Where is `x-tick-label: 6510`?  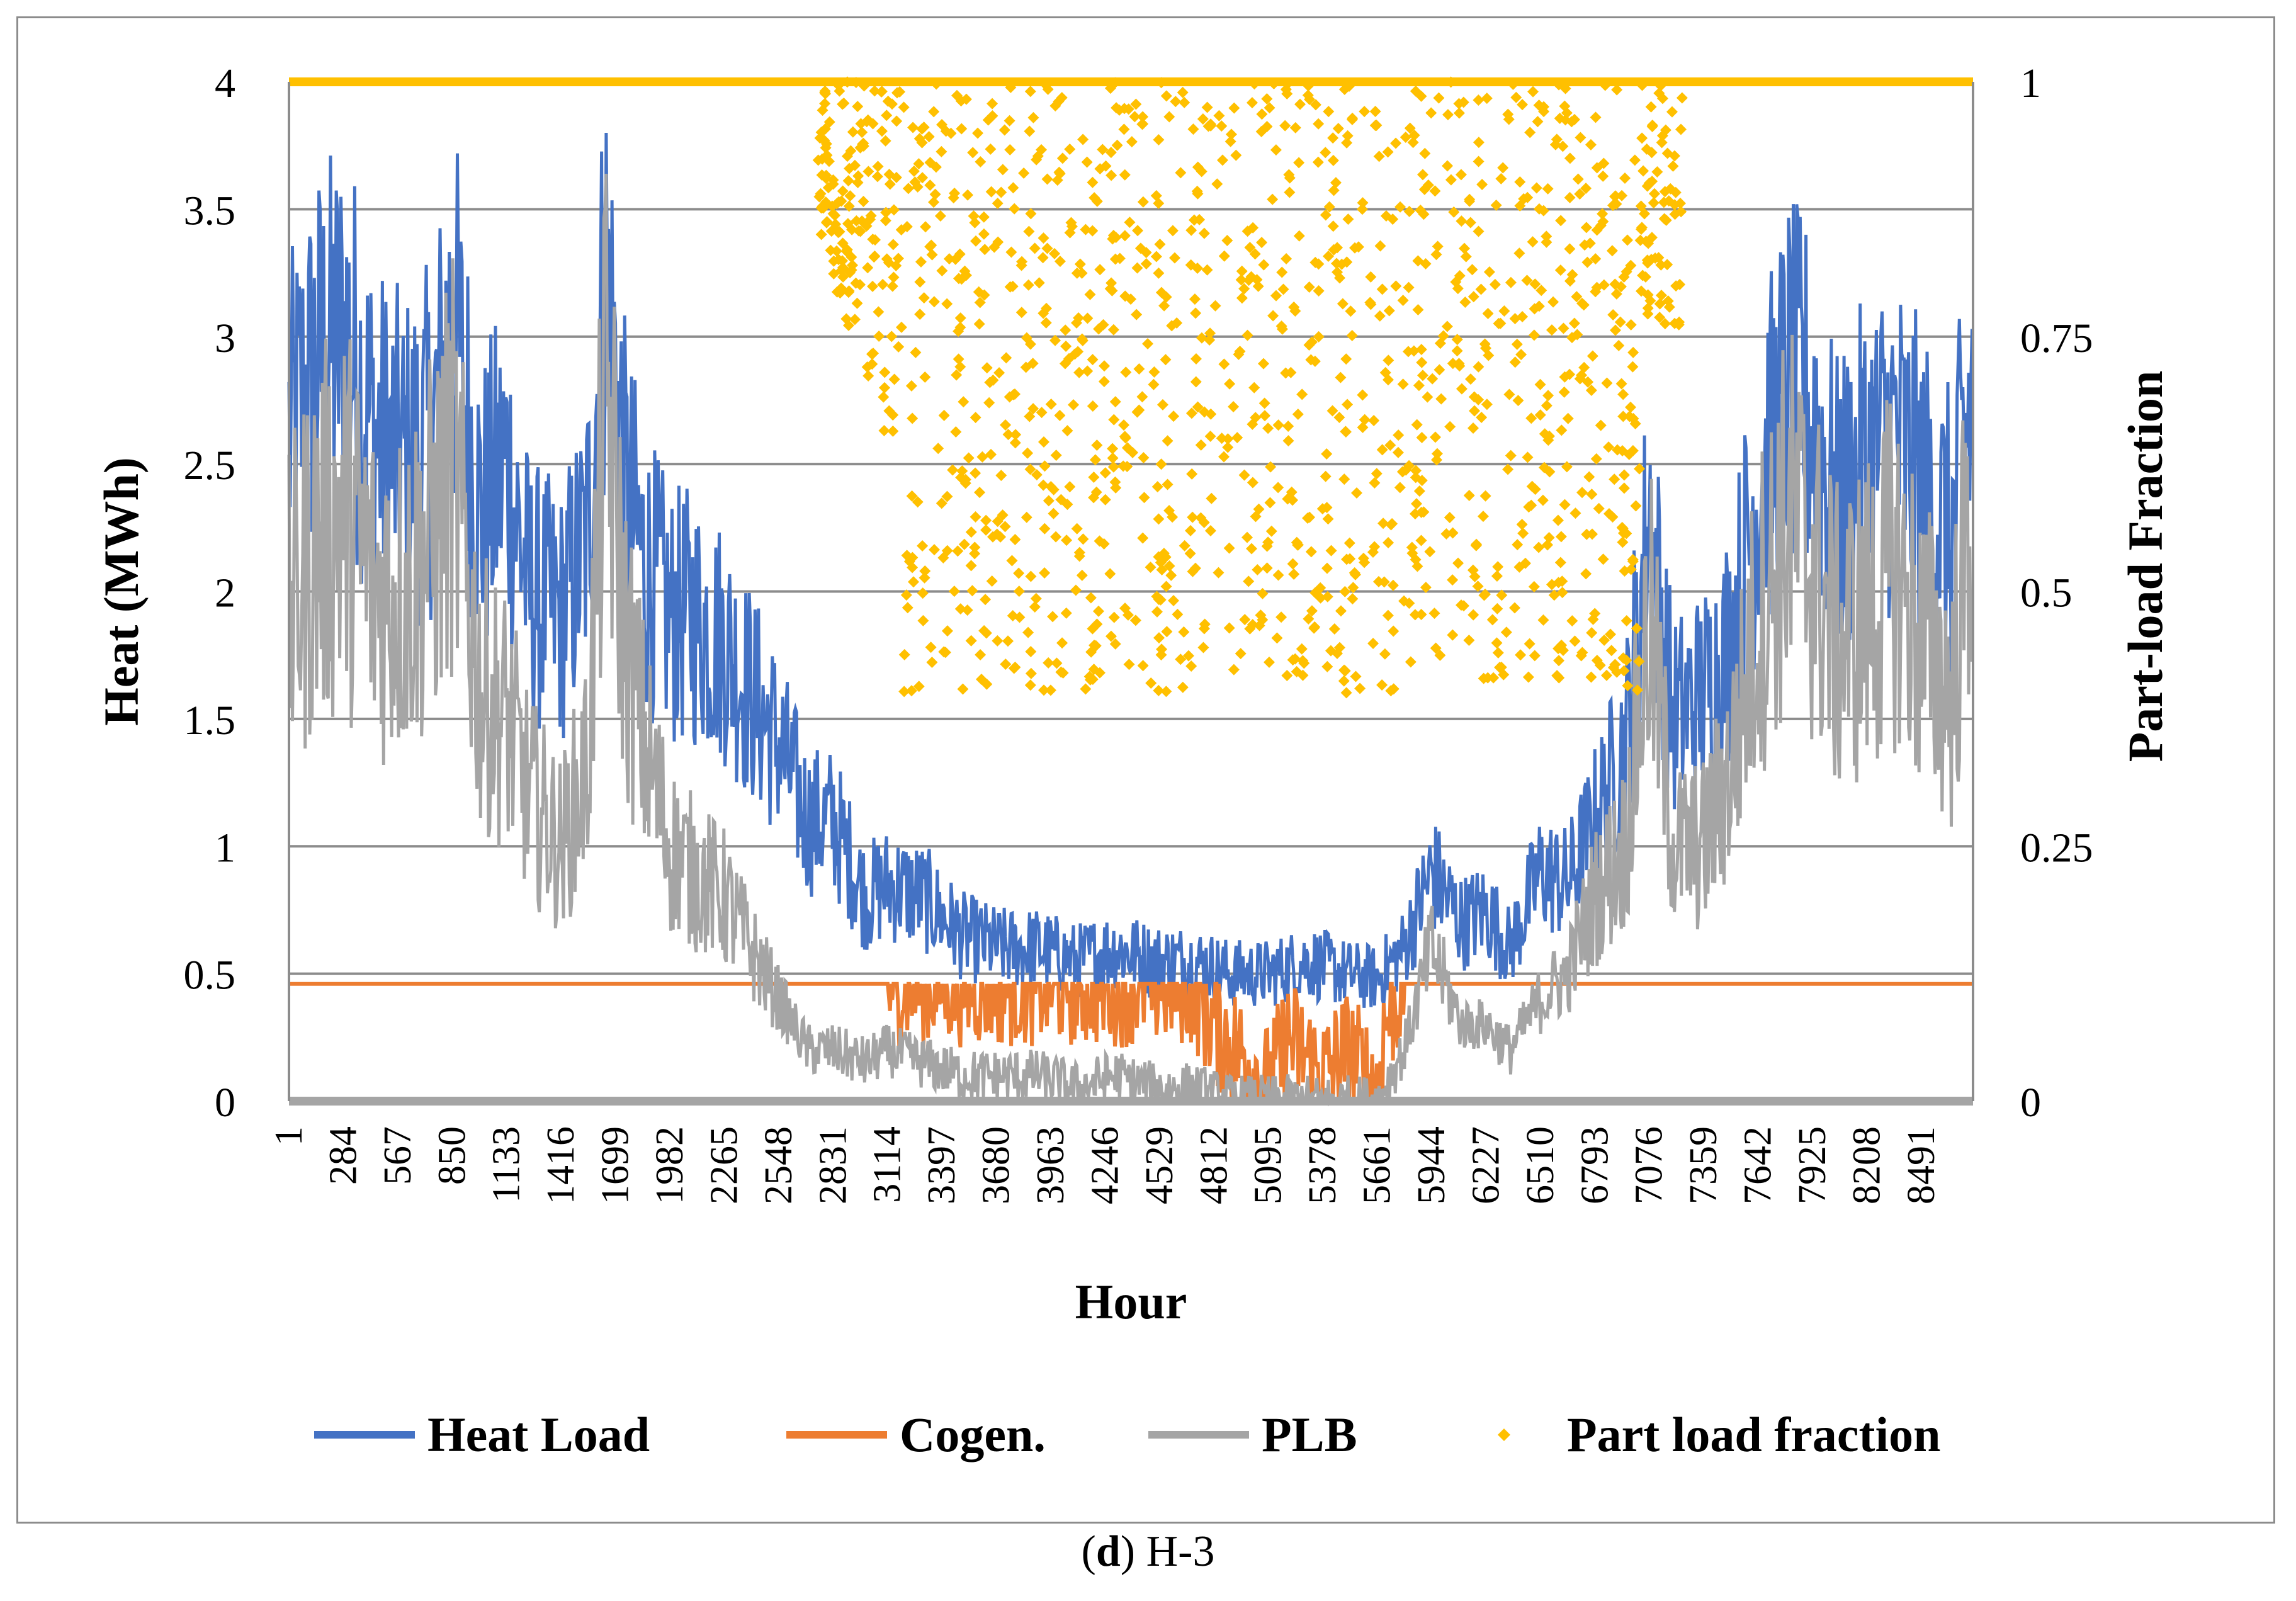 x-tick-label: 6510 is located at coordinates (1541, 1165).